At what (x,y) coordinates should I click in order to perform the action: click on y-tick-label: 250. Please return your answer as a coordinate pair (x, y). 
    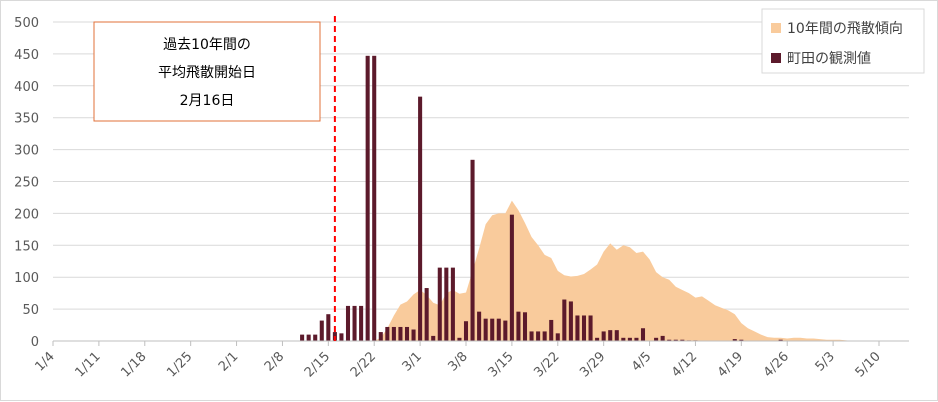
    Looking at the image, I should click on (26, 183).